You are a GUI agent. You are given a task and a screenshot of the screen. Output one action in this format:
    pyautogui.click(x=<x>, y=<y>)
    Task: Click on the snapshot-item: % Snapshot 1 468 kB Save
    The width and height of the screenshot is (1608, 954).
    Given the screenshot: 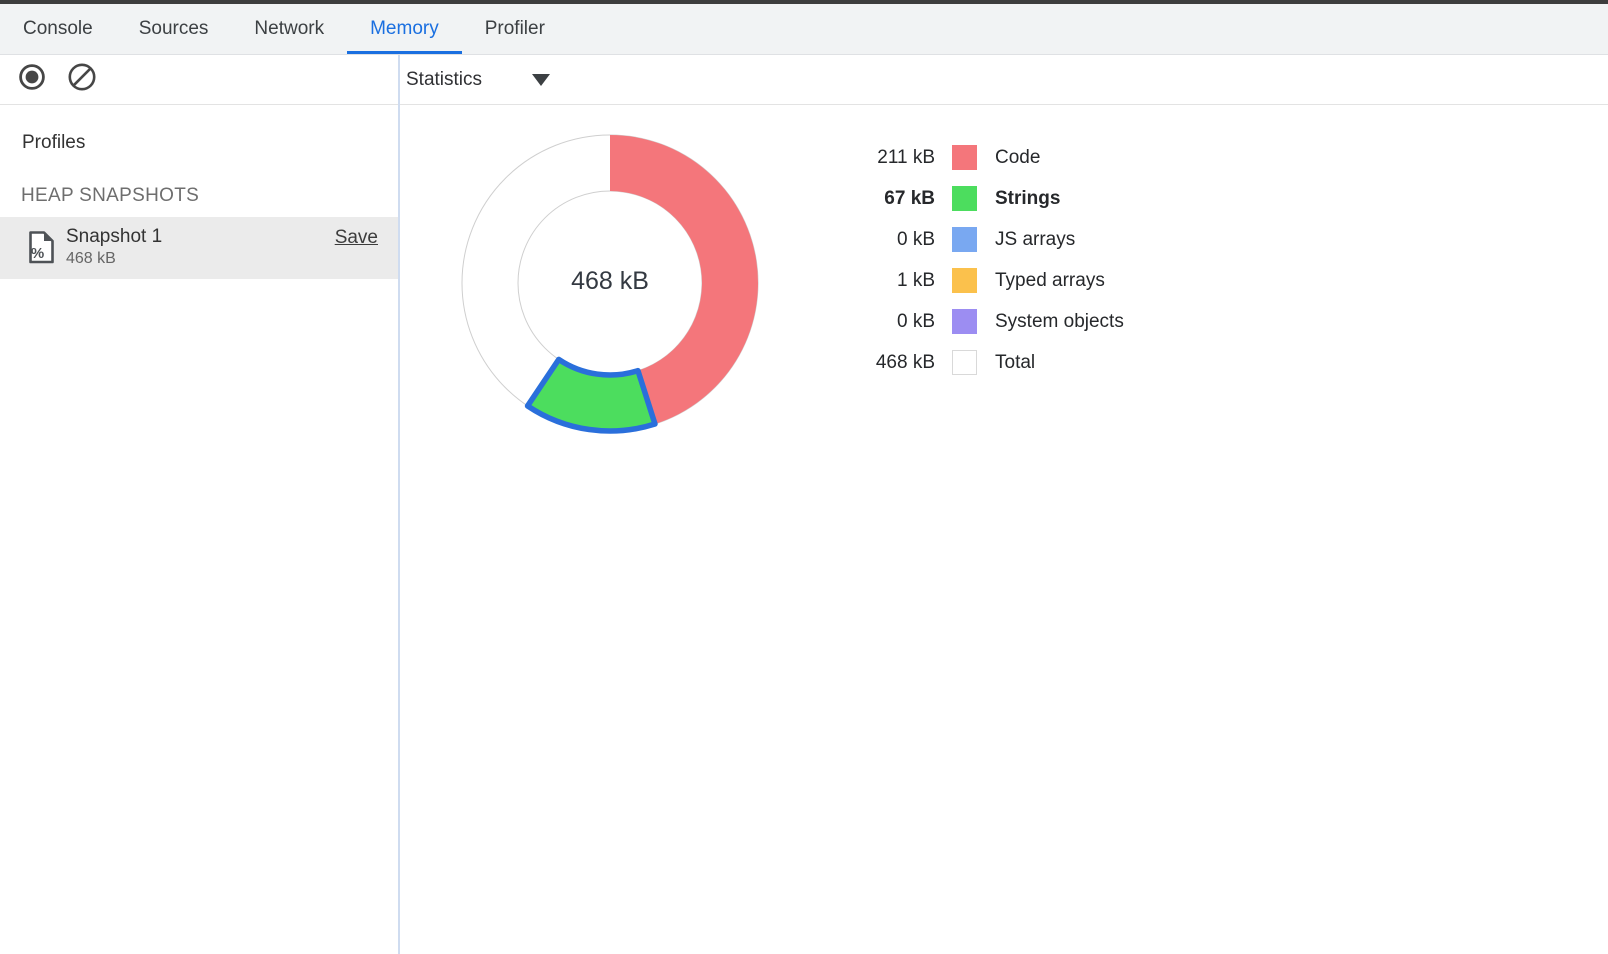 What is the action you would take?
    pyautogui.click(x=199, y=248)
    